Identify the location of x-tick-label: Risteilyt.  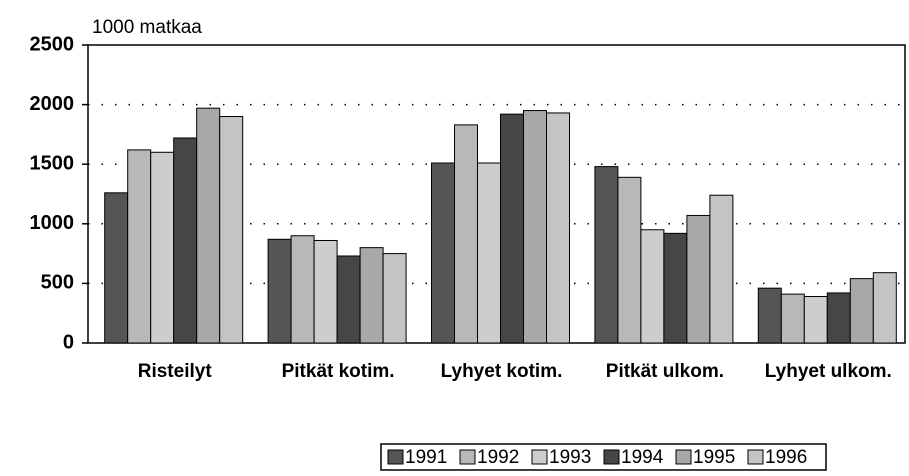
(175, 371).